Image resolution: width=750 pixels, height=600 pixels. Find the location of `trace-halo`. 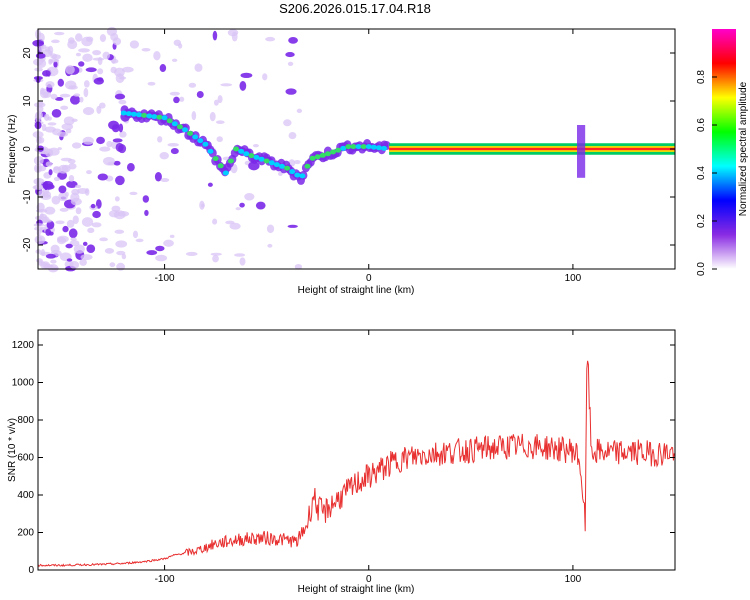

trace-halo is located at coordinates (122, 149).